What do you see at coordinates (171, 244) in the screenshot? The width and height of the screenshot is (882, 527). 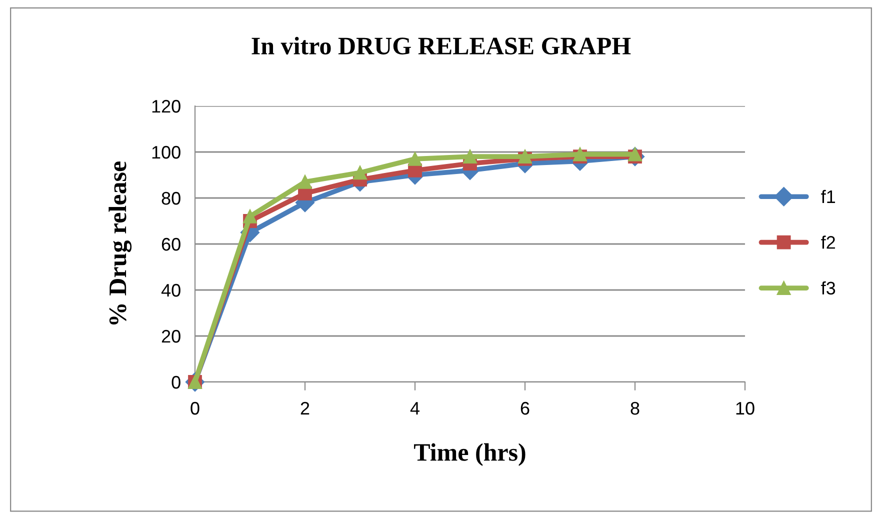 I see `y-tick-label: 60` at bounding box center [171, 244].